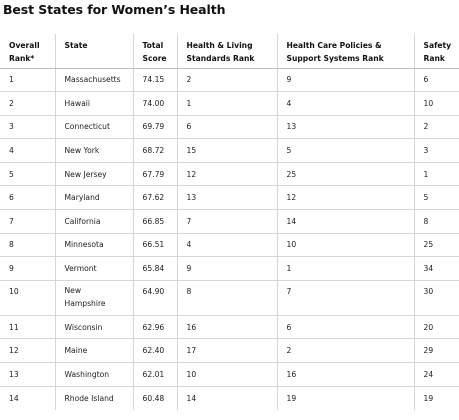  Describe the element at coordinates (27, 51) in the screenshot. I see `header-overall-rank: Overall Rank*` at that location.